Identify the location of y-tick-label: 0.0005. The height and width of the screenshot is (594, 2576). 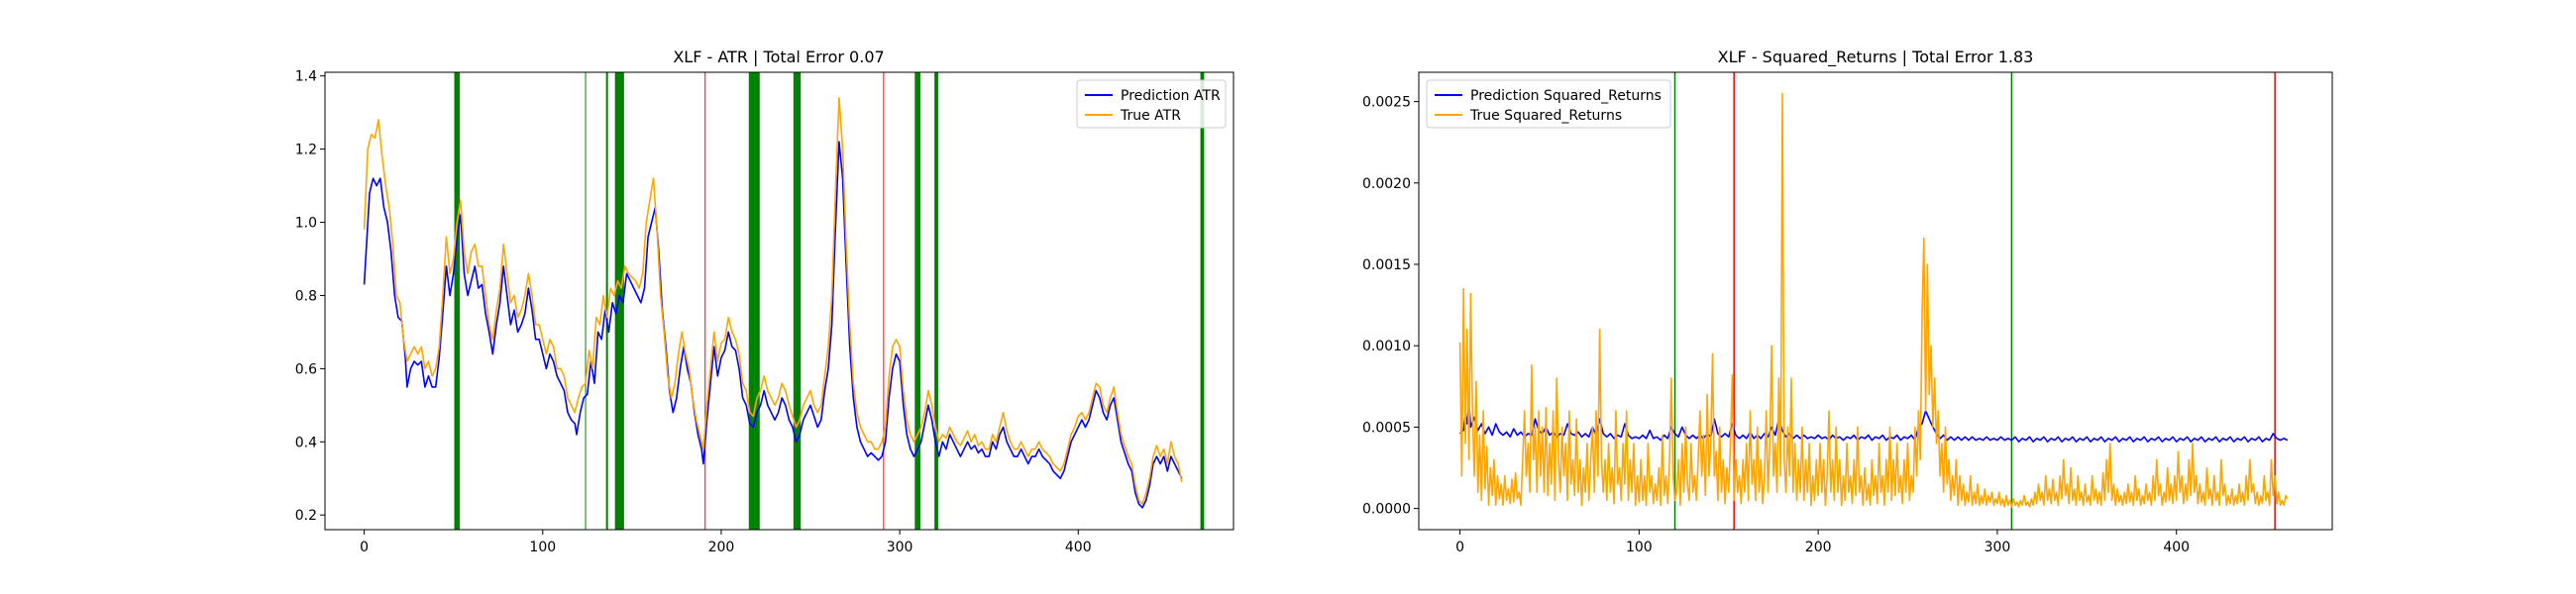
(1386, 428).